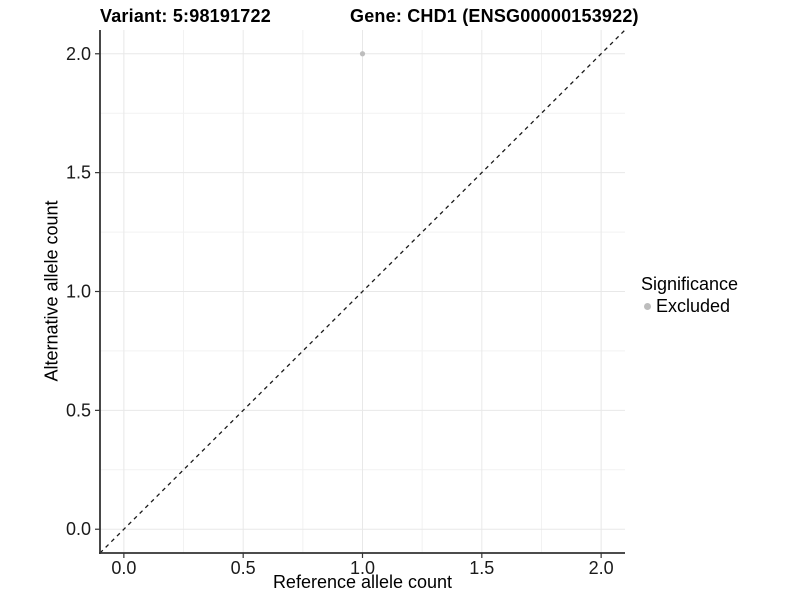 Image resolution: width=800 pixels, height=600 pixels. I want to click on plot-title-variant: Variant: 5:98191722, so click(185, 16).